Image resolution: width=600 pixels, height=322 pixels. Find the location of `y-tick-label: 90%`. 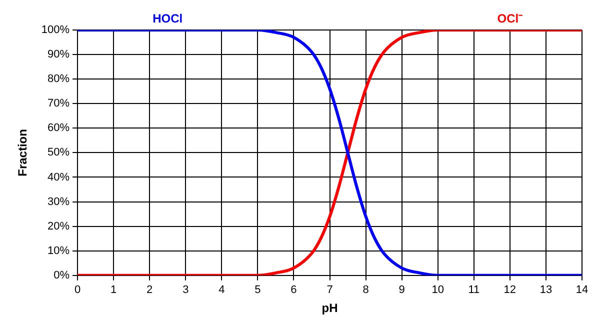

y-tick-label: 90% is located at coordinates (59, 54).